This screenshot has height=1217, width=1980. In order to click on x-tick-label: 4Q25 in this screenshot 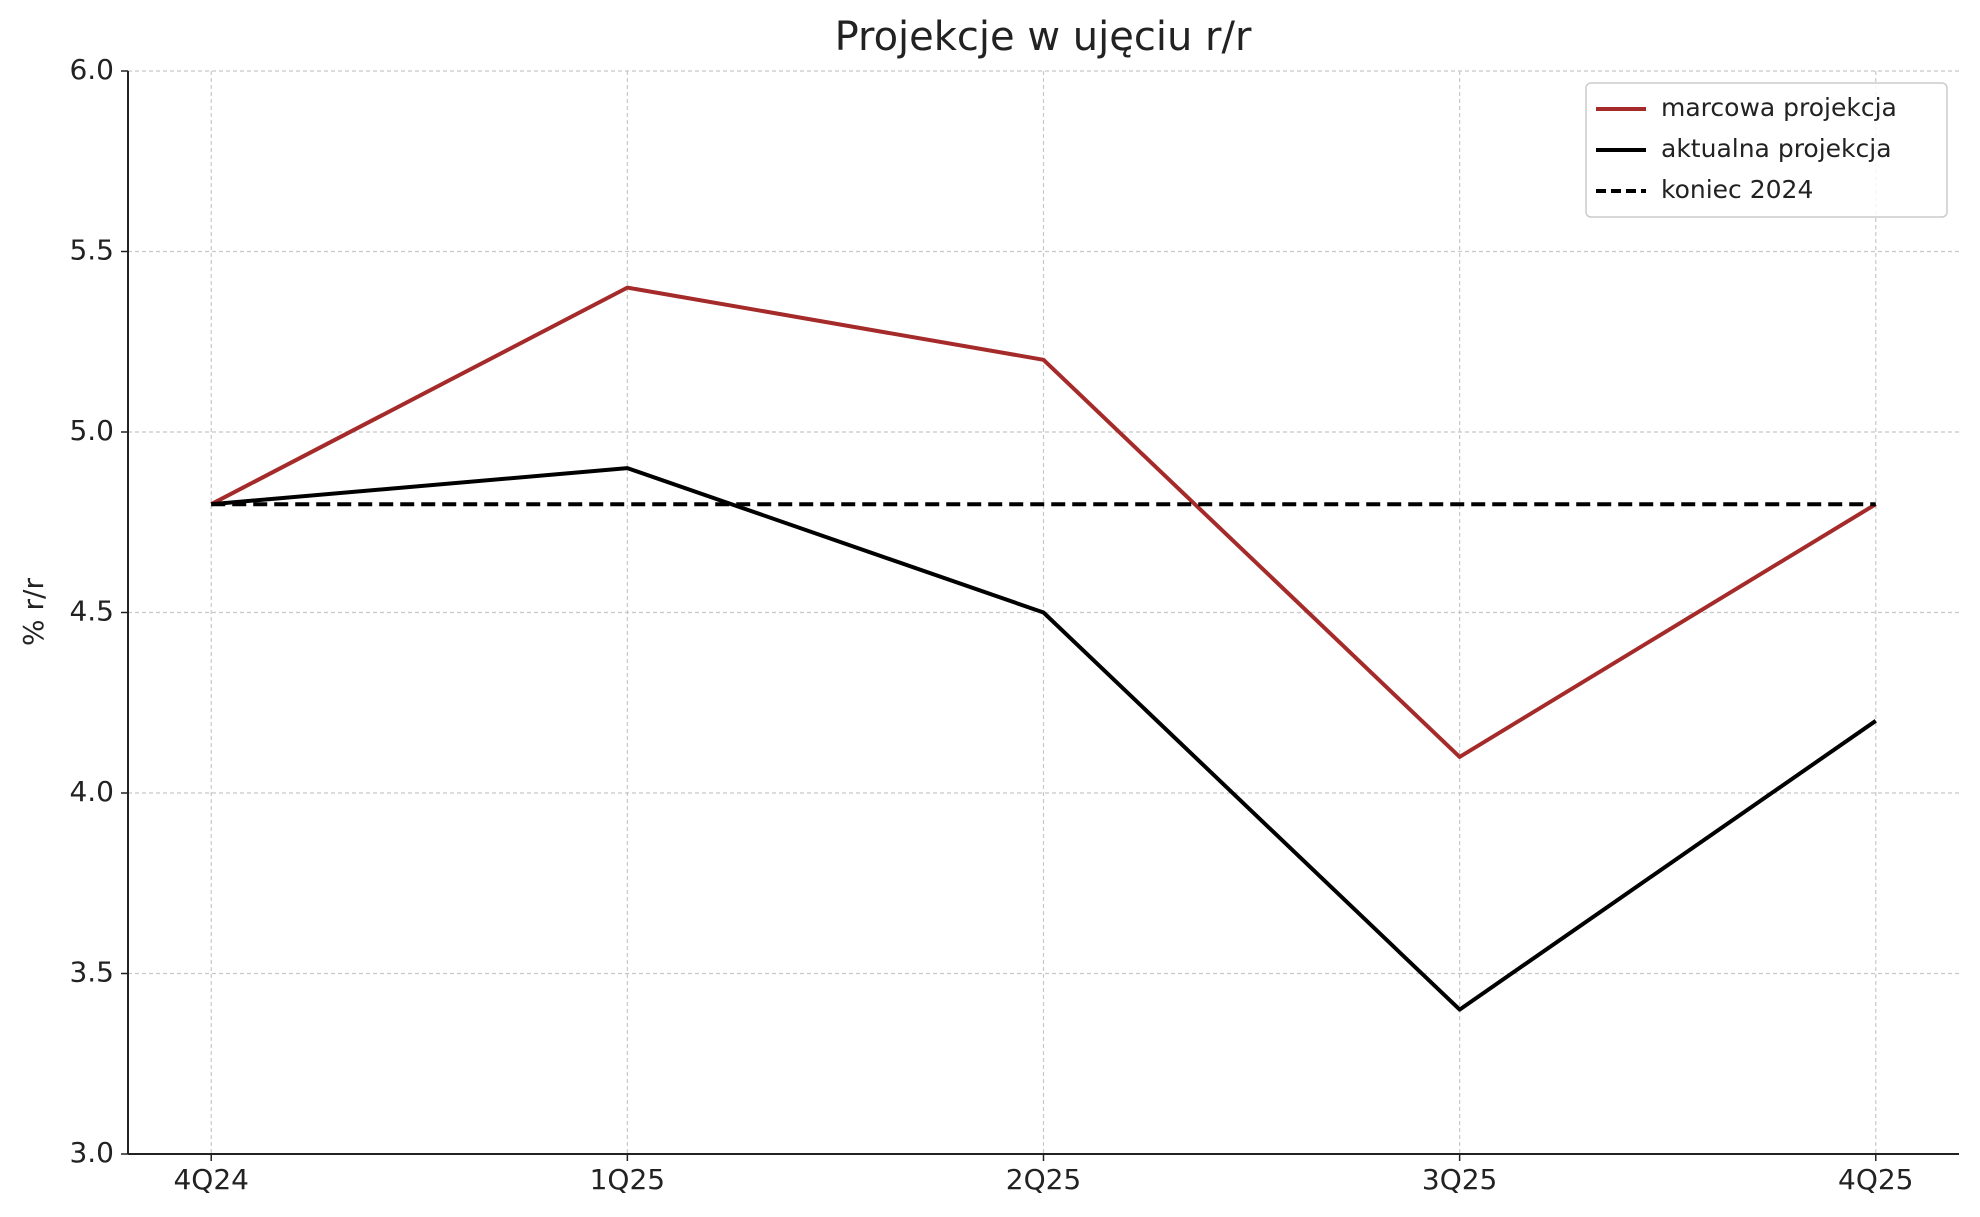, I will do `click(1875, 1179)`.